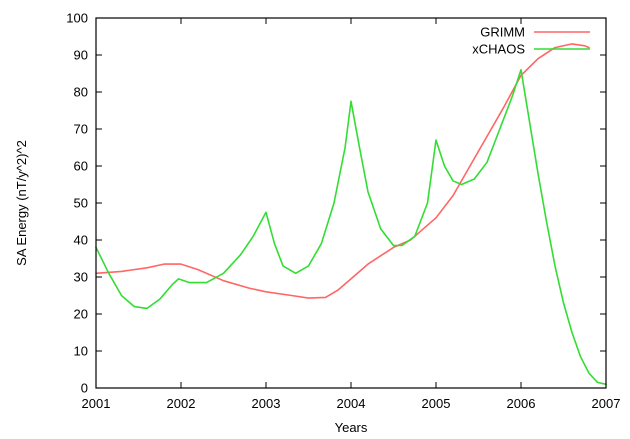 The width and height of the screenshot is (630, 439). Describe the element at coordinates (96, 403) in the screenshot. I see `x-tick-label: 2001` at that location.